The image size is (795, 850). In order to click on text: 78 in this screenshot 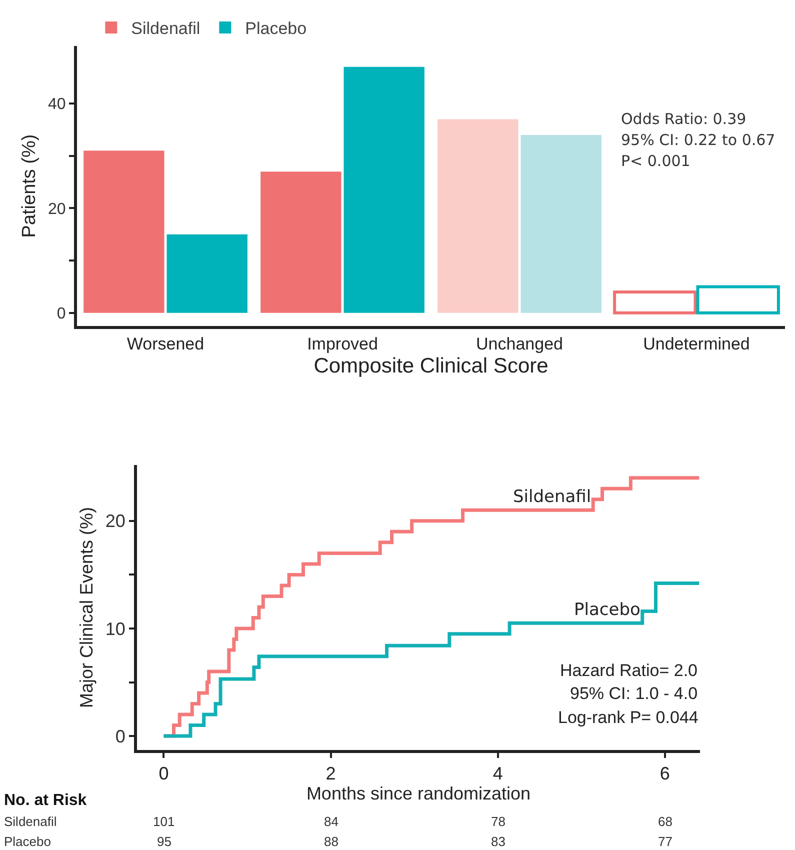, I will do `click(498, 821)`.